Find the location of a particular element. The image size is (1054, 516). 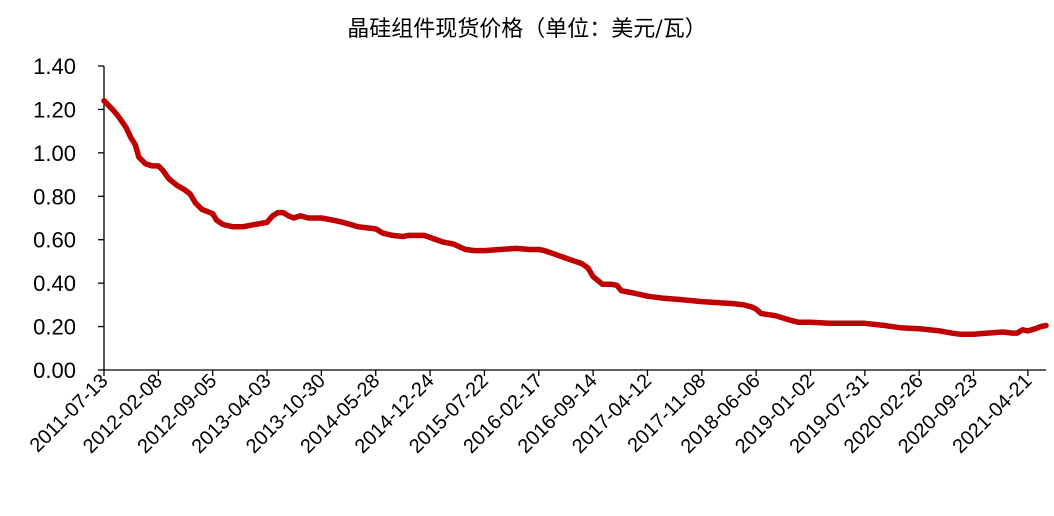

y-tick-label: 0.80 is located at coordinates (54, 196).